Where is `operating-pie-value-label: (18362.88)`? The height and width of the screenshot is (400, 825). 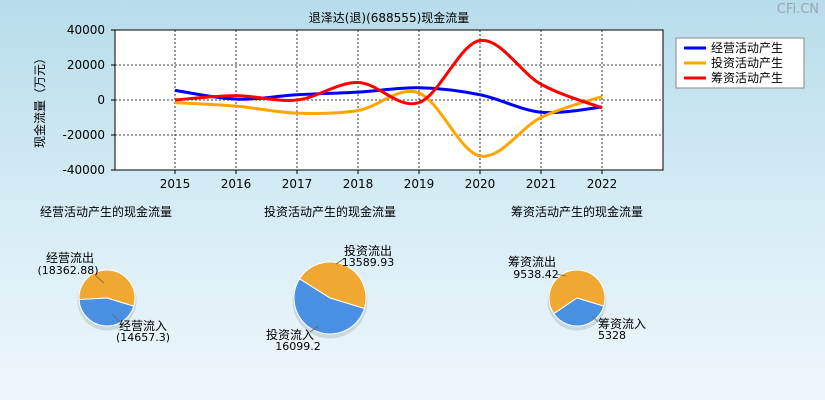
operating-pie-value-label: (18362.88) is located at coordinates (67, 270).